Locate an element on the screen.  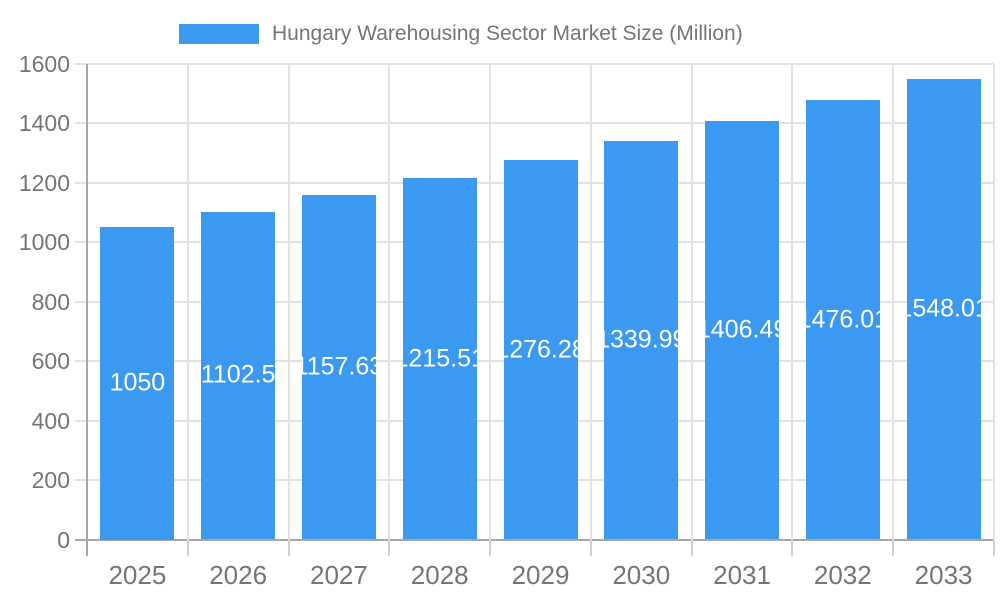
bar-value-label: 1548.01 is located at coordinates (944, 308).